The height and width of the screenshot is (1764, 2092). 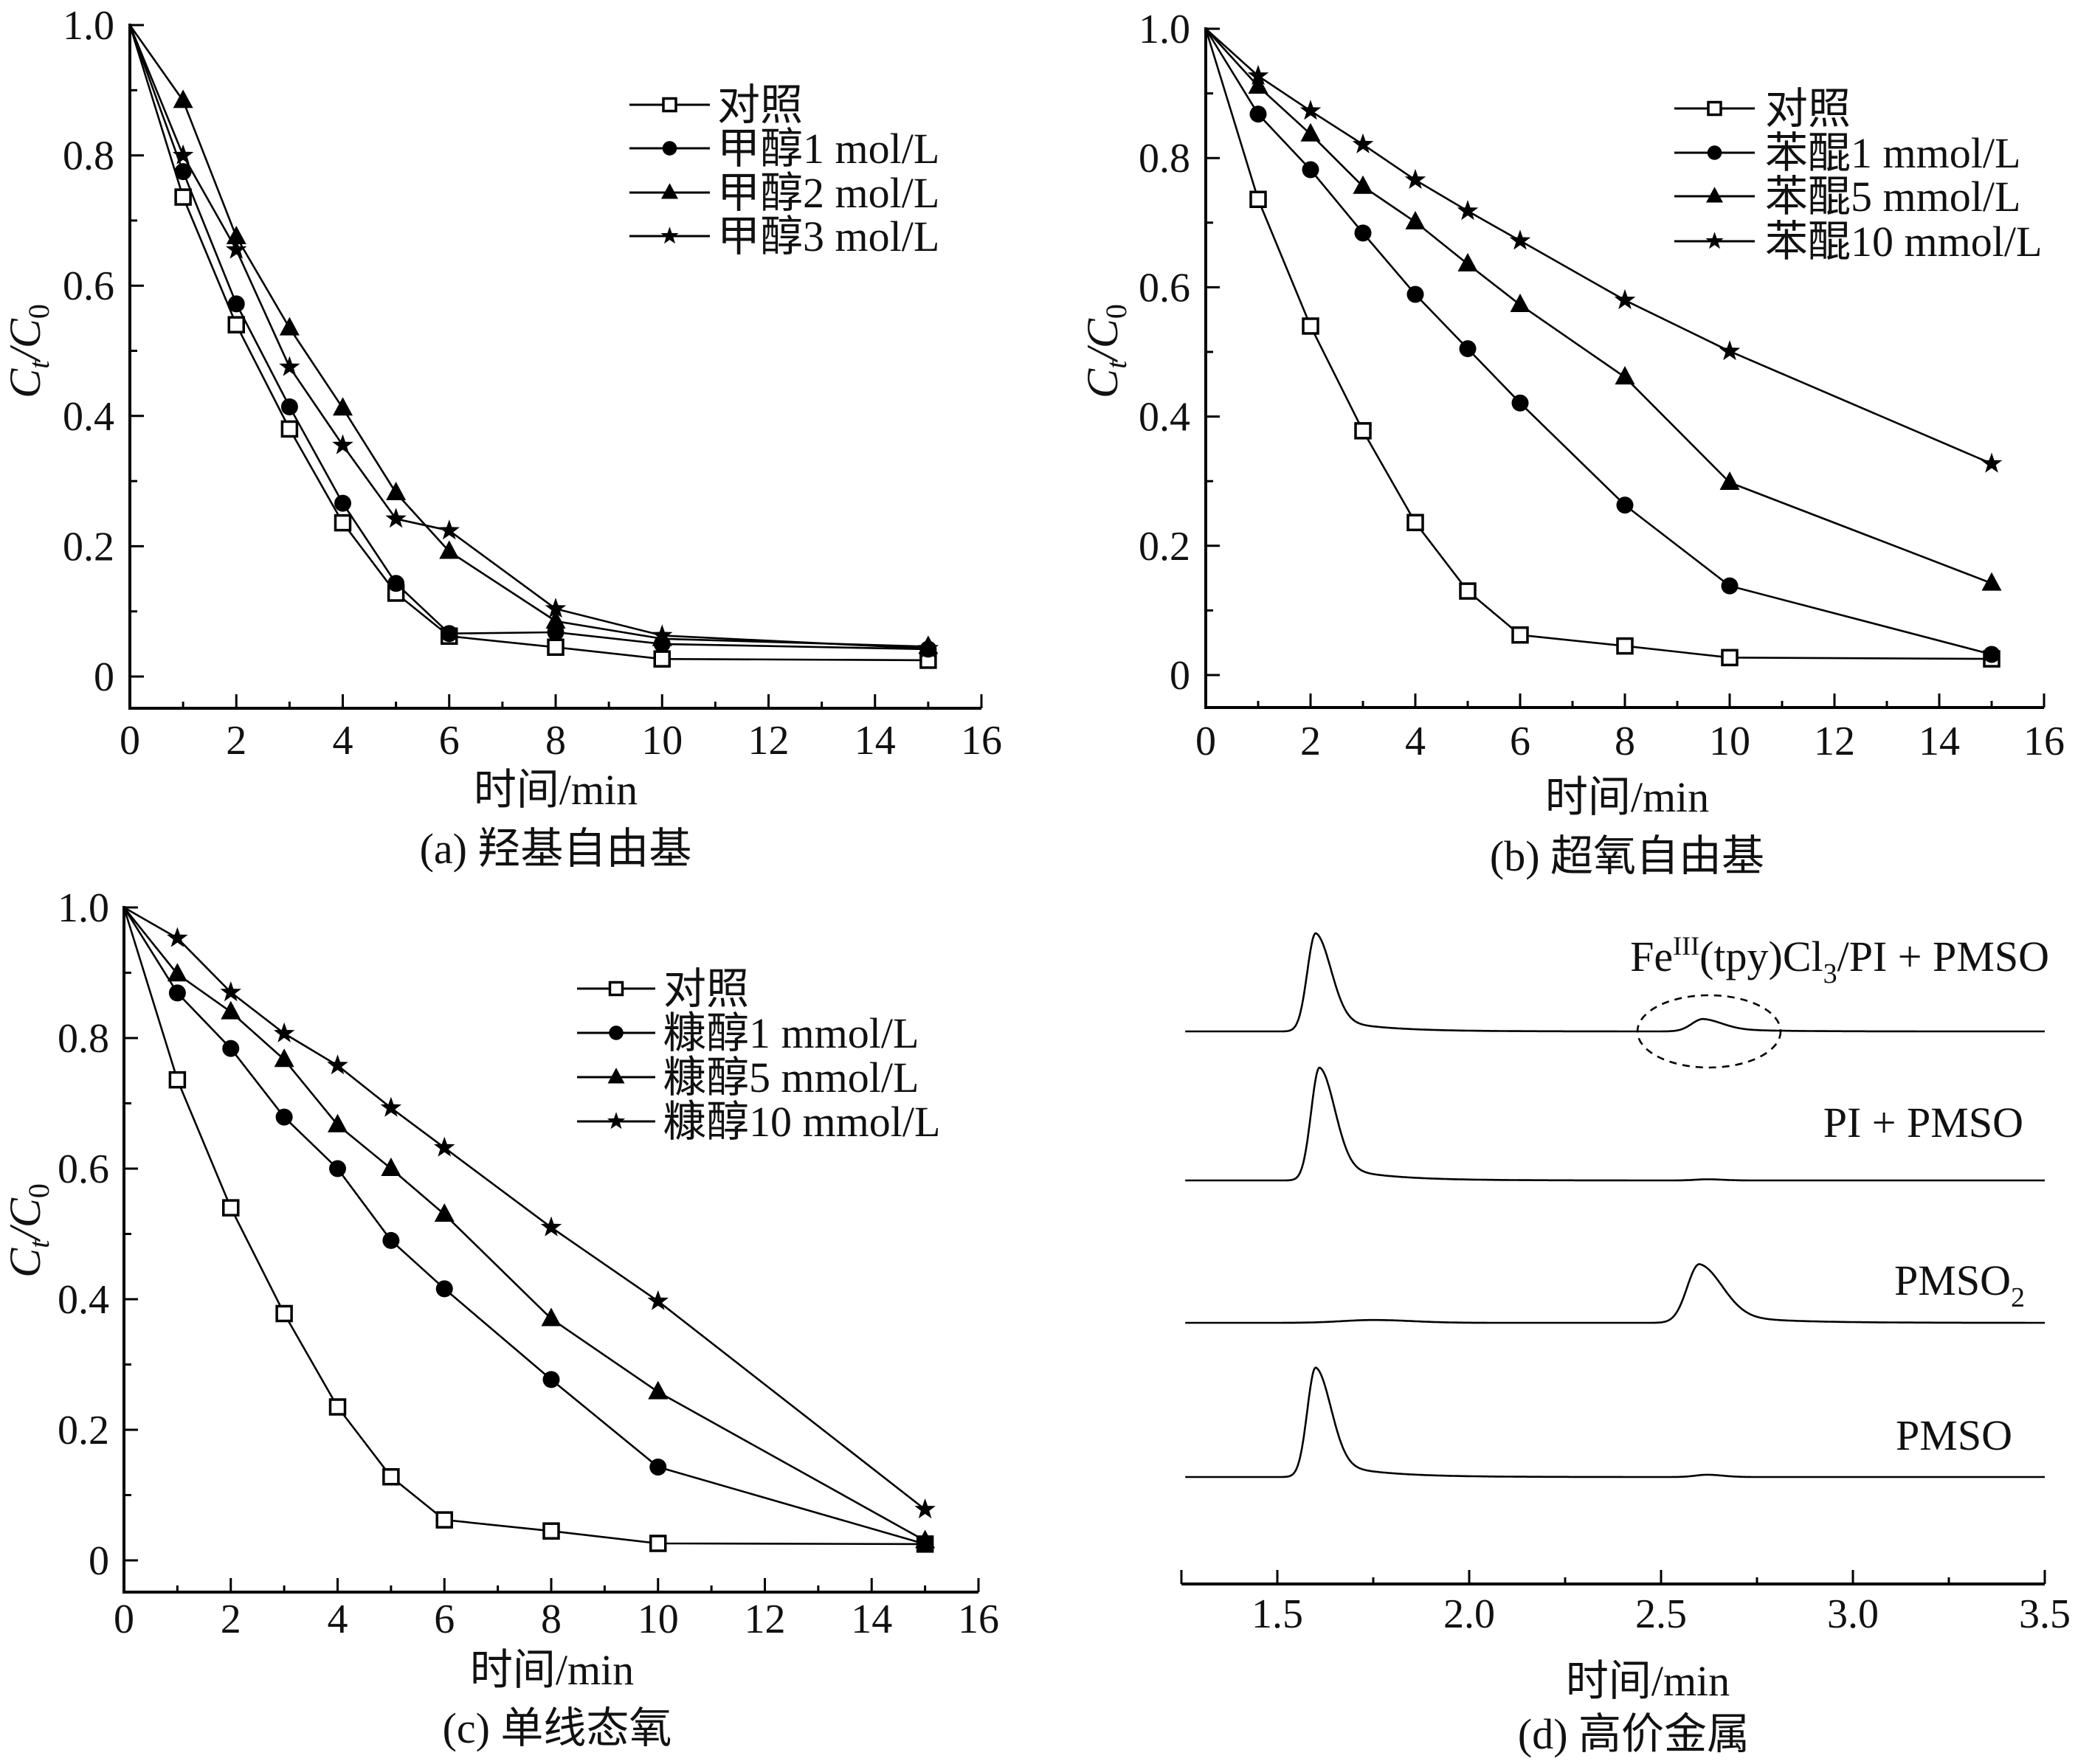 I want to click on x-tick-label: 4, so click(x=338, y=1620).